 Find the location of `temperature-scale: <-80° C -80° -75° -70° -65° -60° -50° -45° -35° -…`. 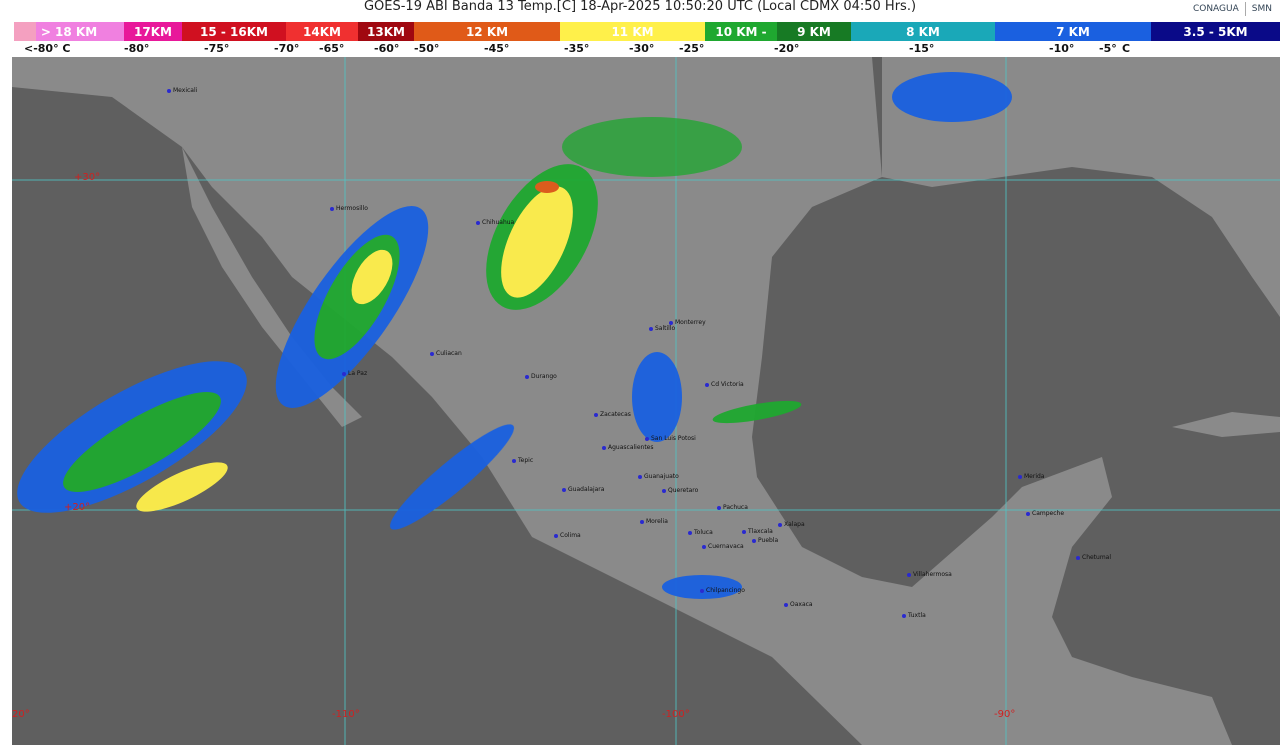

temperature-scale: <-80° C -80° -75° -70° -65° -60° -50° -45° -35° -… is located at coordinates (647, 49).